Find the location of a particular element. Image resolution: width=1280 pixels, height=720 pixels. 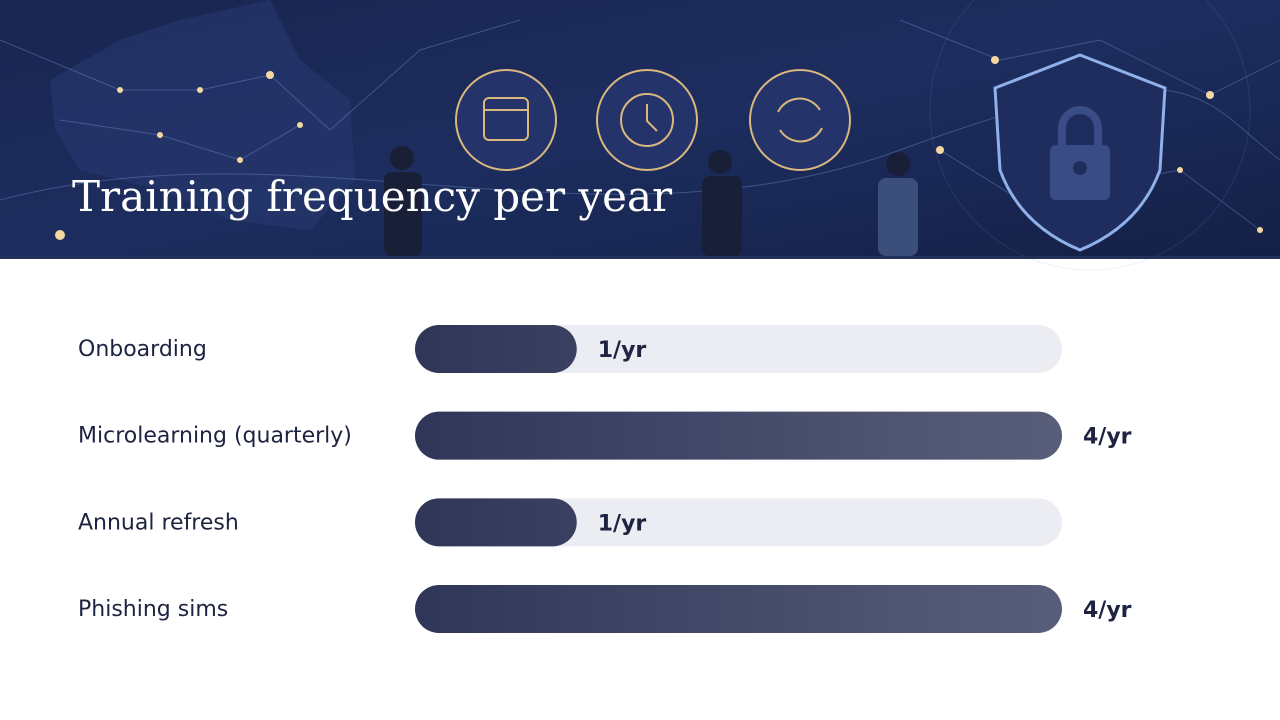

category-label: Microlearning (quarterly) is located at coordinates (215, 436).